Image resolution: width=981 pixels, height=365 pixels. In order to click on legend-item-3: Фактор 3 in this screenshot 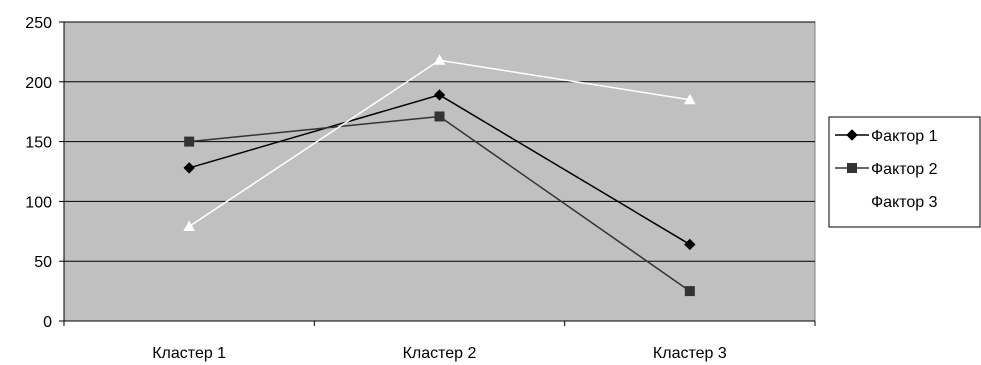, I will do `click(886, 202)`.